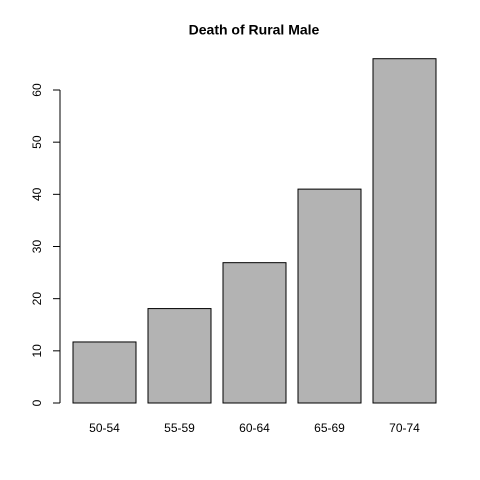 The image size is (480, 480). Describe the element at coordinates (329, 428) in the screenshot. I see `x-tick-label: 65-69` at that location.